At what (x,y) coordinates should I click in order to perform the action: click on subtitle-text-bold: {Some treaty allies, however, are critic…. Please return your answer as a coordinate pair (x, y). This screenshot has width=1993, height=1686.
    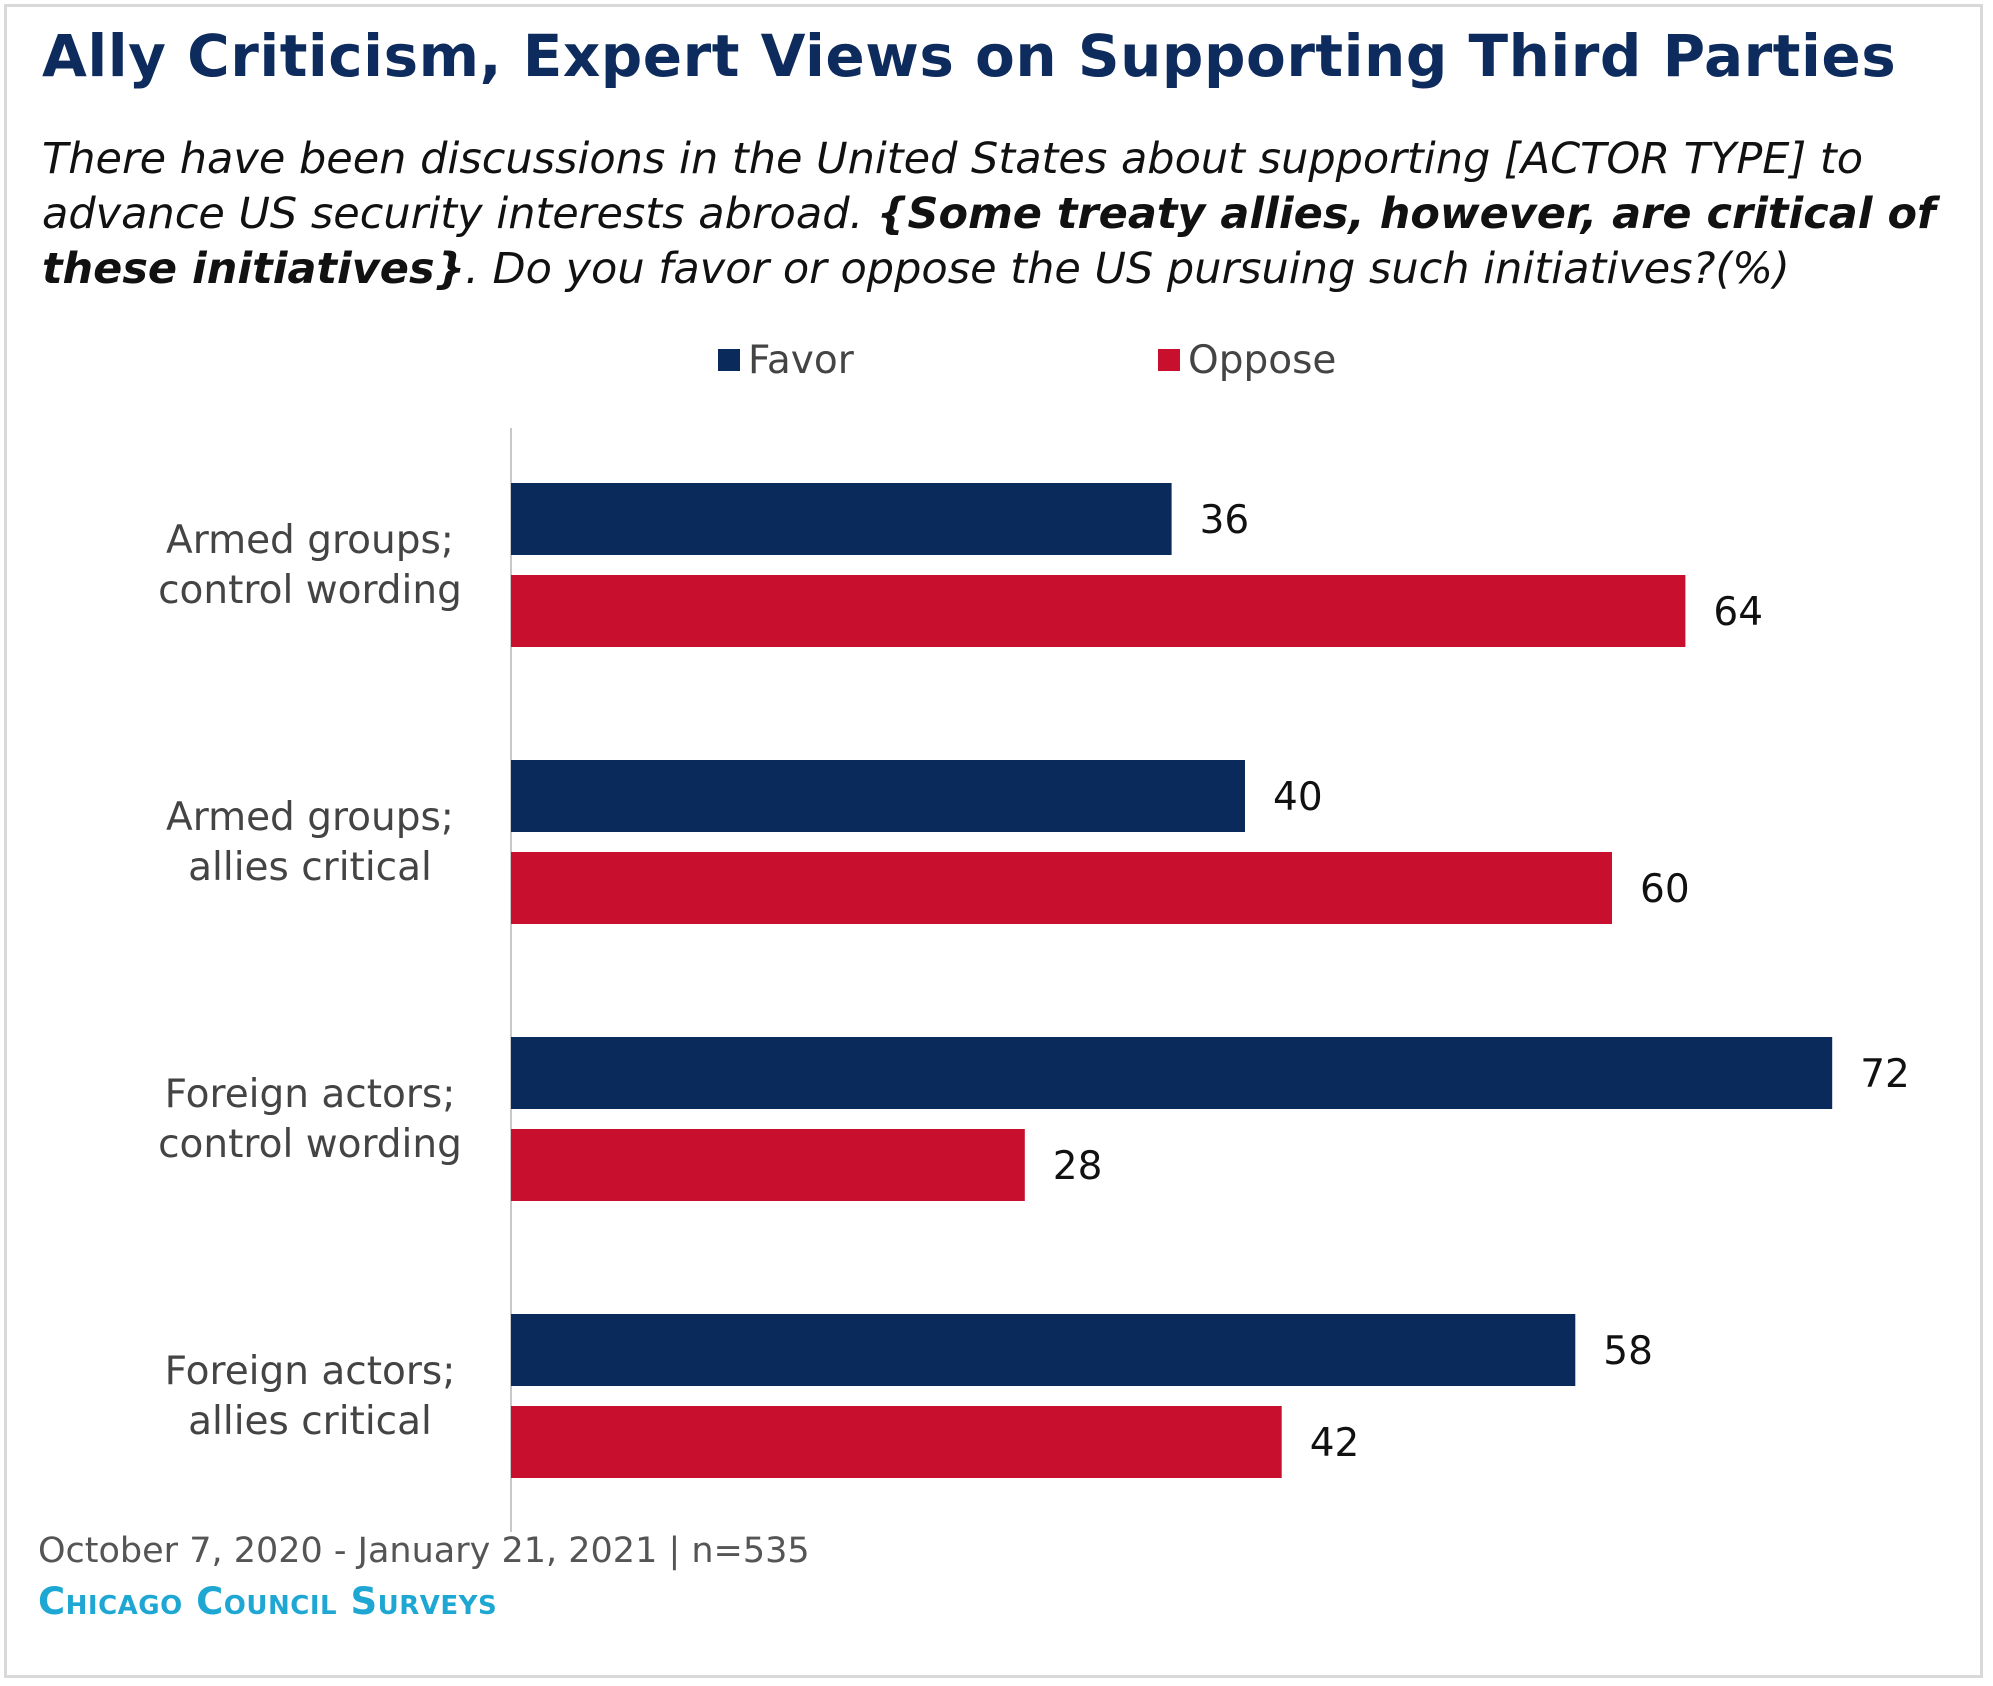
    Looking at the image, I should click on (989, 241).